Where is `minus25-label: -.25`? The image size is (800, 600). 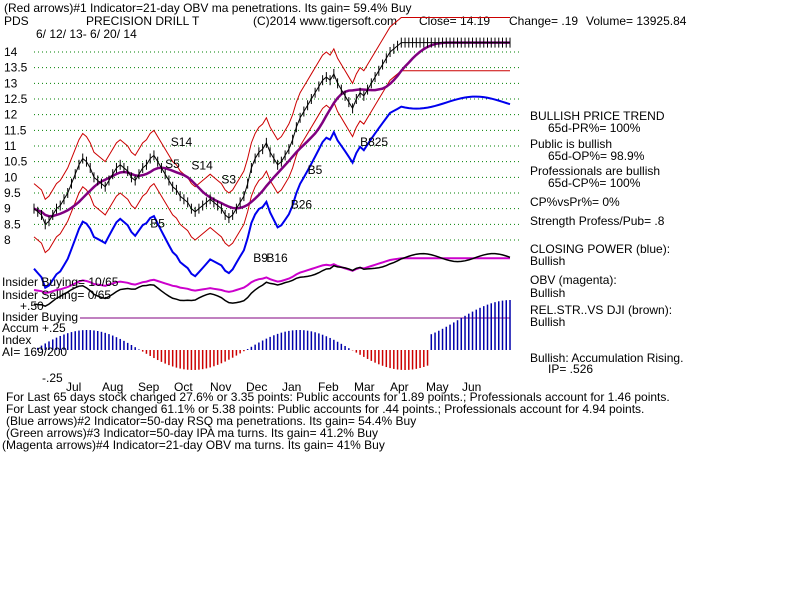 minus25-label: -.25 is located at coordinates (52, 378).